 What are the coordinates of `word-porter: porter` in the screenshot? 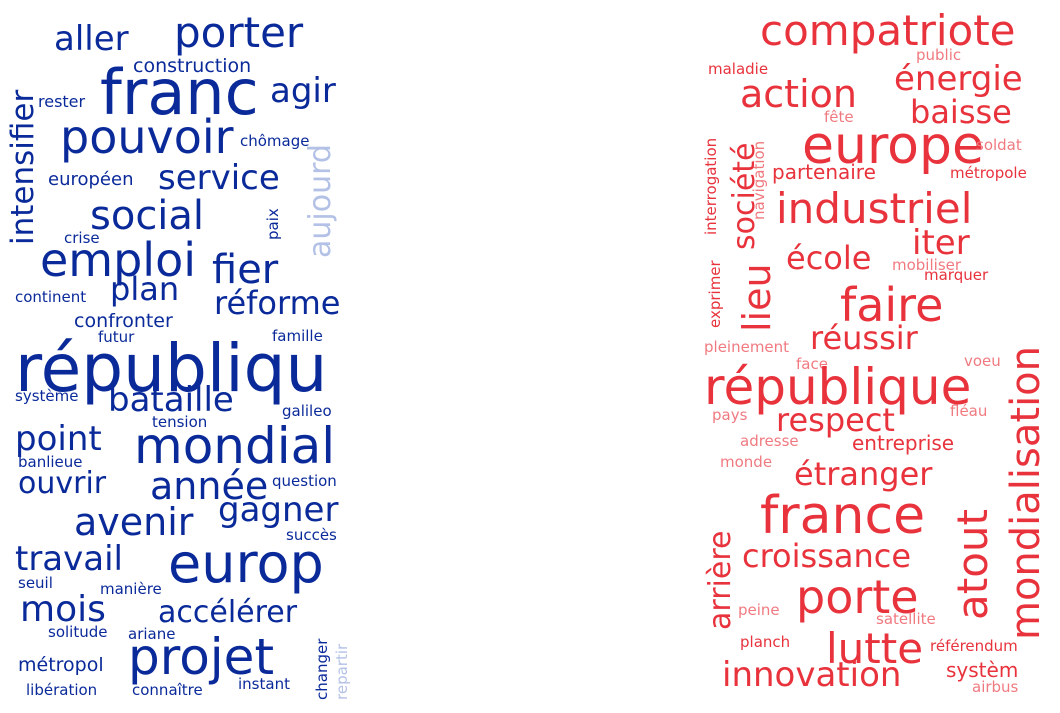 It's located at (239, 32).